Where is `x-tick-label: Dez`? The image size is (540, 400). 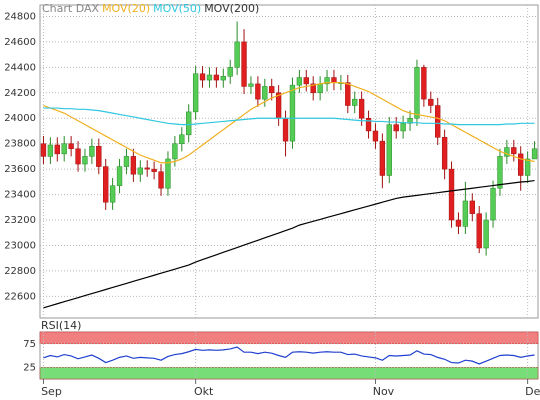
x-tick-label: Dez is located at coordinates (532, 391).